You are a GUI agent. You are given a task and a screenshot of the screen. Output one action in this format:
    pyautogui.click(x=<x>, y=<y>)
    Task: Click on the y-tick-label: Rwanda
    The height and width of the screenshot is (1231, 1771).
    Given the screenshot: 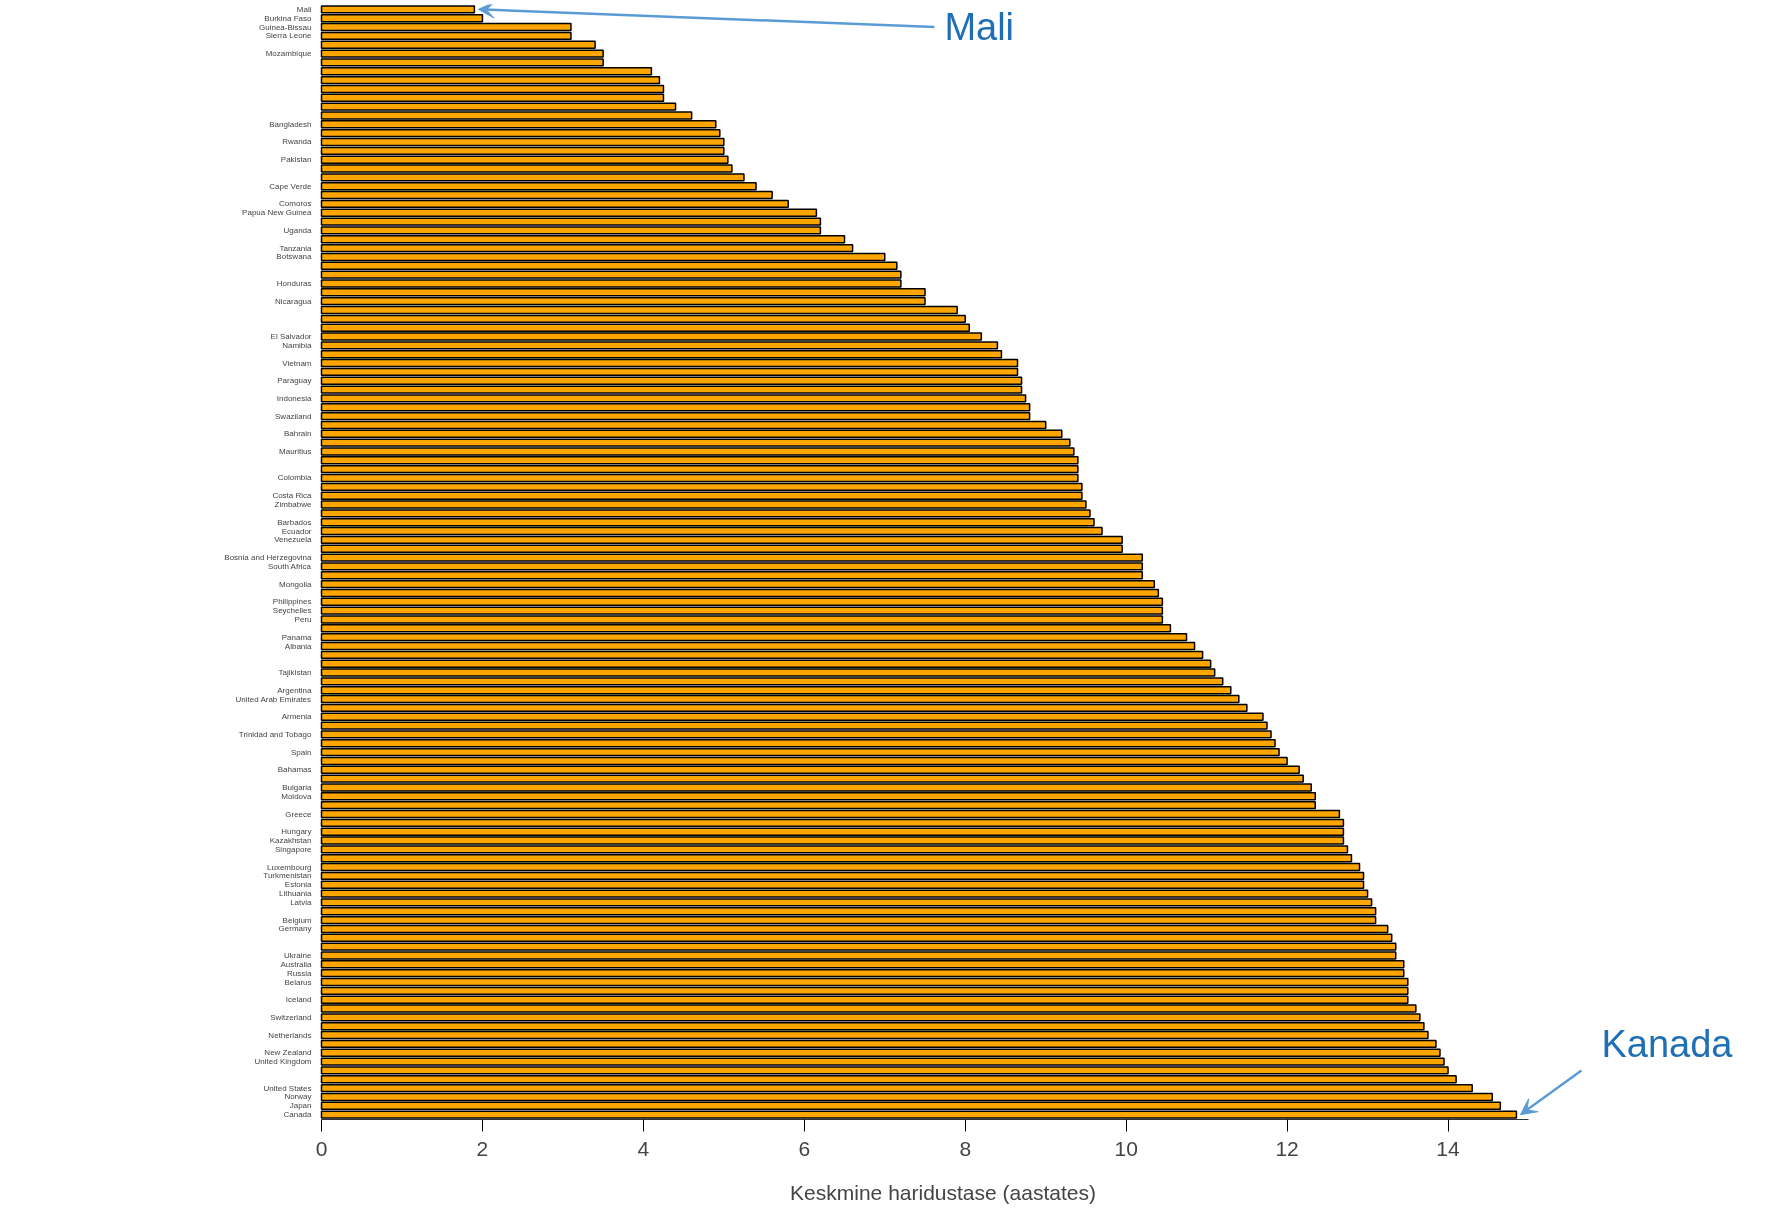 What is the action you would take?
    pyautogui.click(x=297, y=142)
    